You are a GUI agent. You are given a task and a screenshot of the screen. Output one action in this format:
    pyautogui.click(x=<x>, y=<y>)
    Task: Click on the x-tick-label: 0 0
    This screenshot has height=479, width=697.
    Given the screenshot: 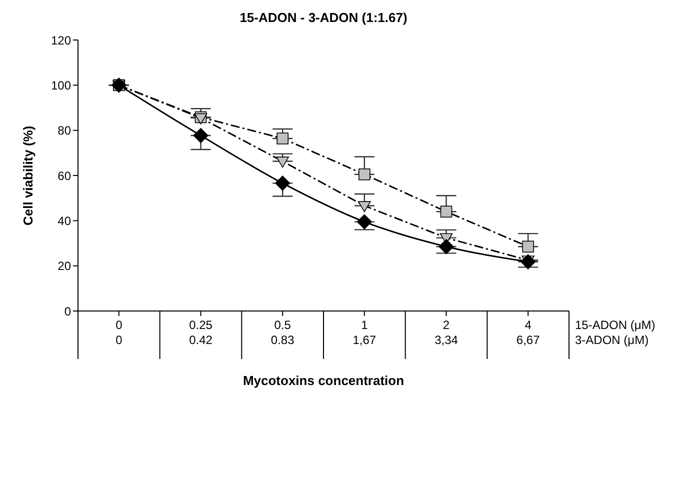 What is the action you would take?
    pyautogui.click(x=119, y=332)
    